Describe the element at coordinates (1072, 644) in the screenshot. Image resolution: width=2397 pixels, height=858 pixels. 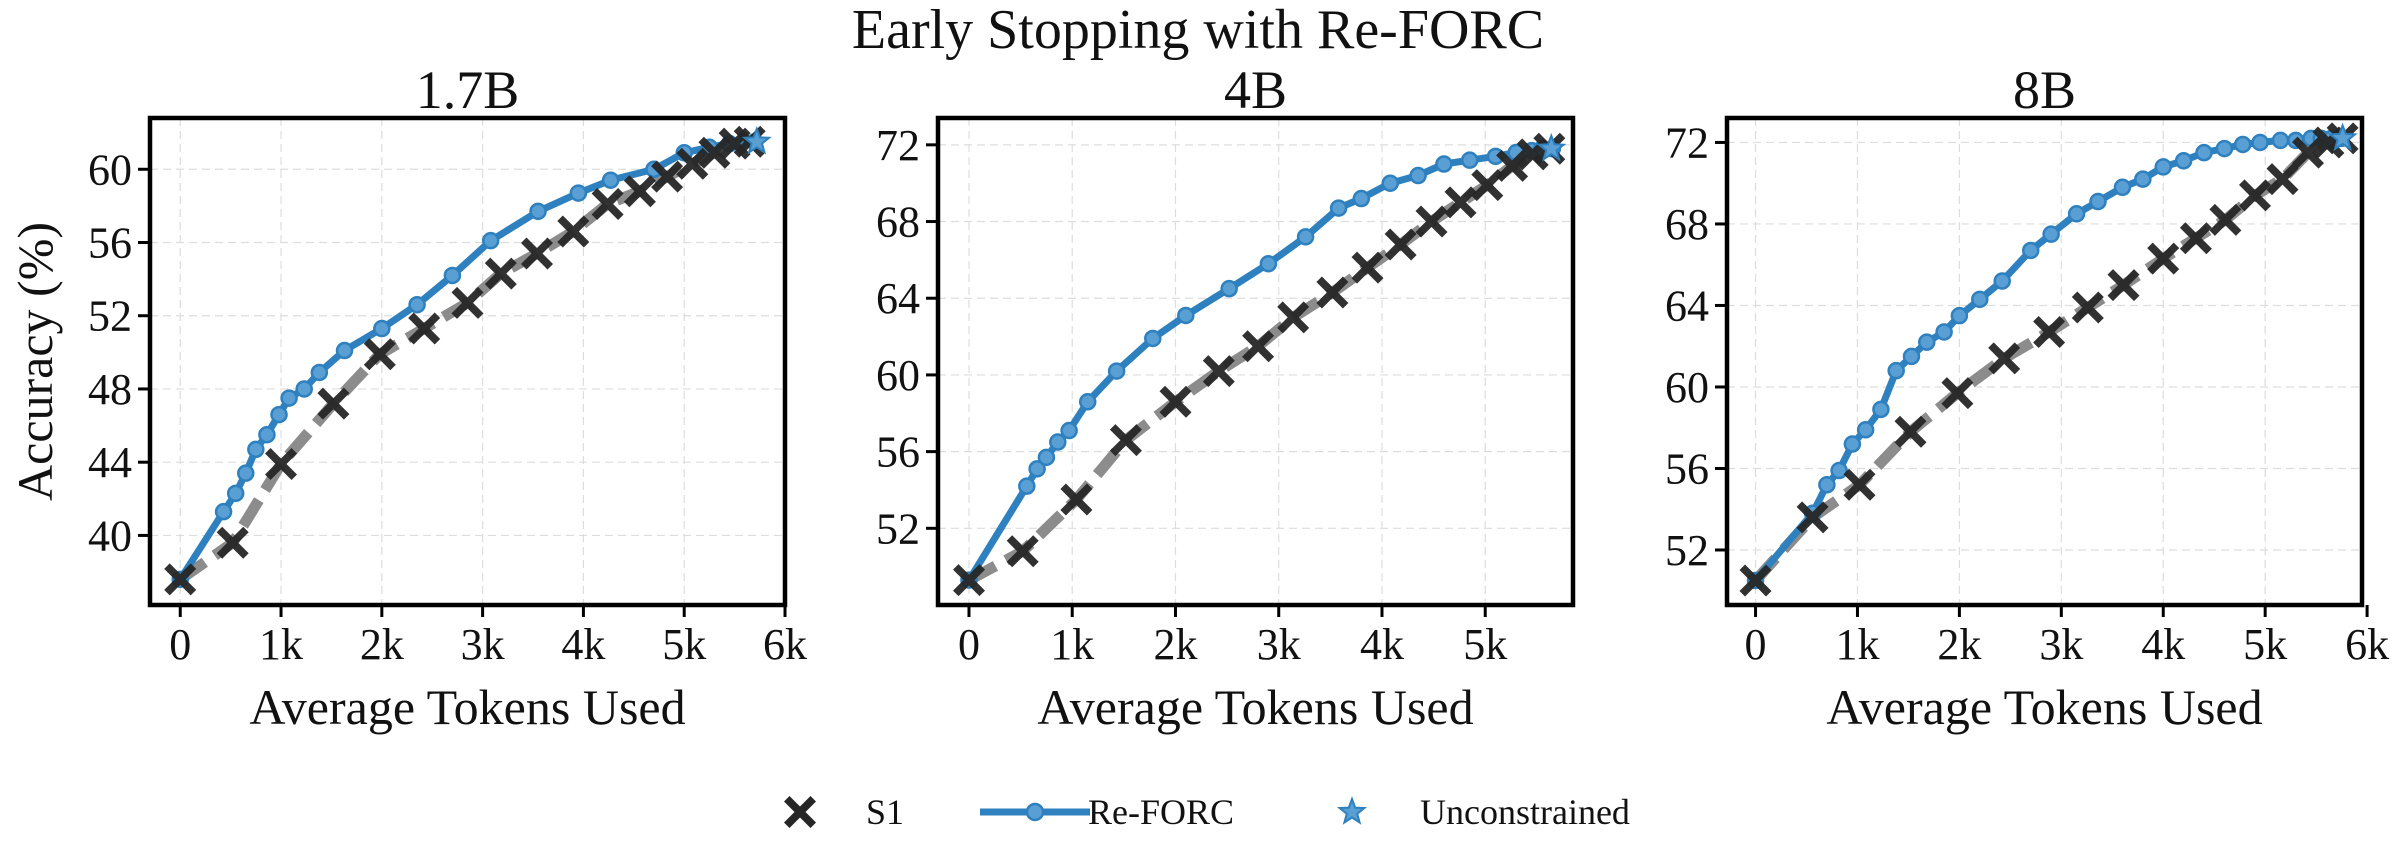
I see `x-tick-label: 1k` at that location.